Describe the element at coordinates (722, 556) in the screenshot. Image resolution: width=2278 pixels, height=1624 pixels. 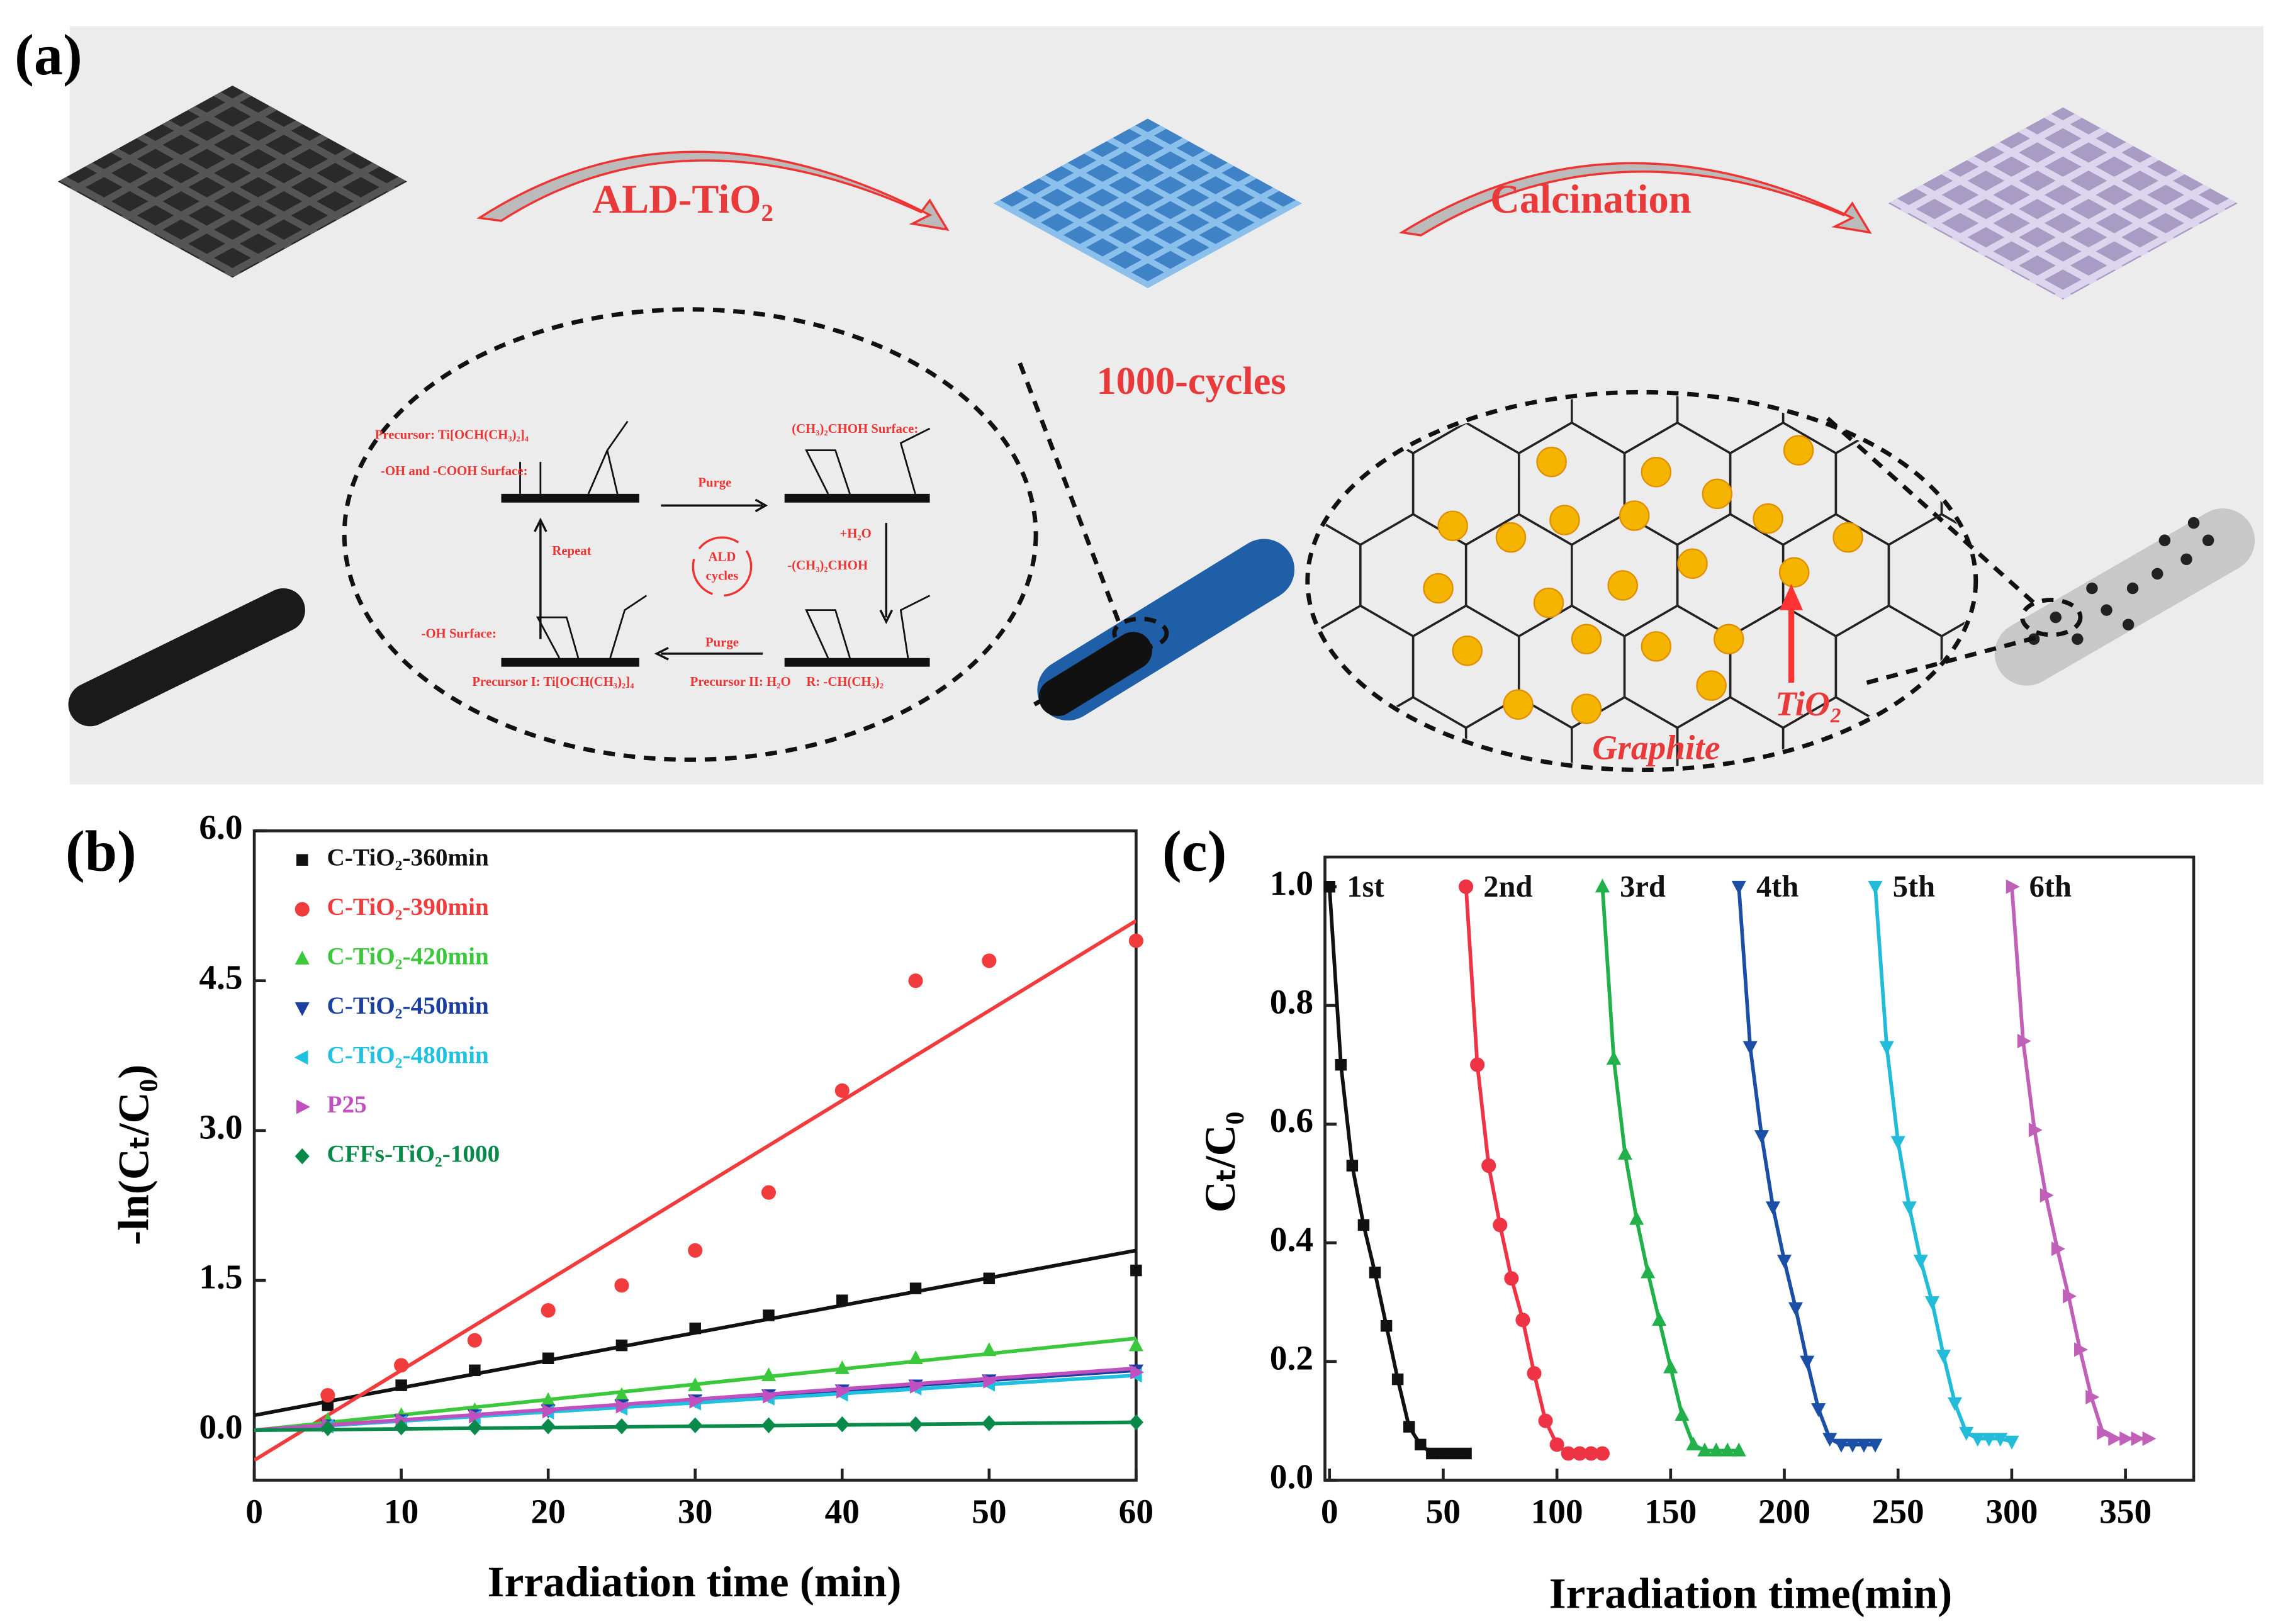
I see `scheme-text: ALD` at that location.